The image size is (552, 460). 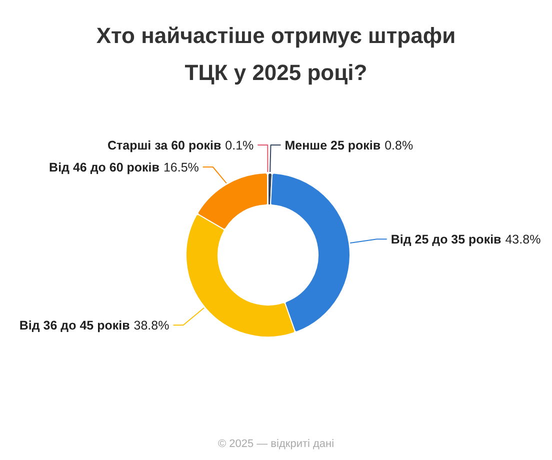 What do you see at coordinates (332, 145) in the screenshot?
I see `slice-label: Менше 25 років` at bounding box center [332, 145].